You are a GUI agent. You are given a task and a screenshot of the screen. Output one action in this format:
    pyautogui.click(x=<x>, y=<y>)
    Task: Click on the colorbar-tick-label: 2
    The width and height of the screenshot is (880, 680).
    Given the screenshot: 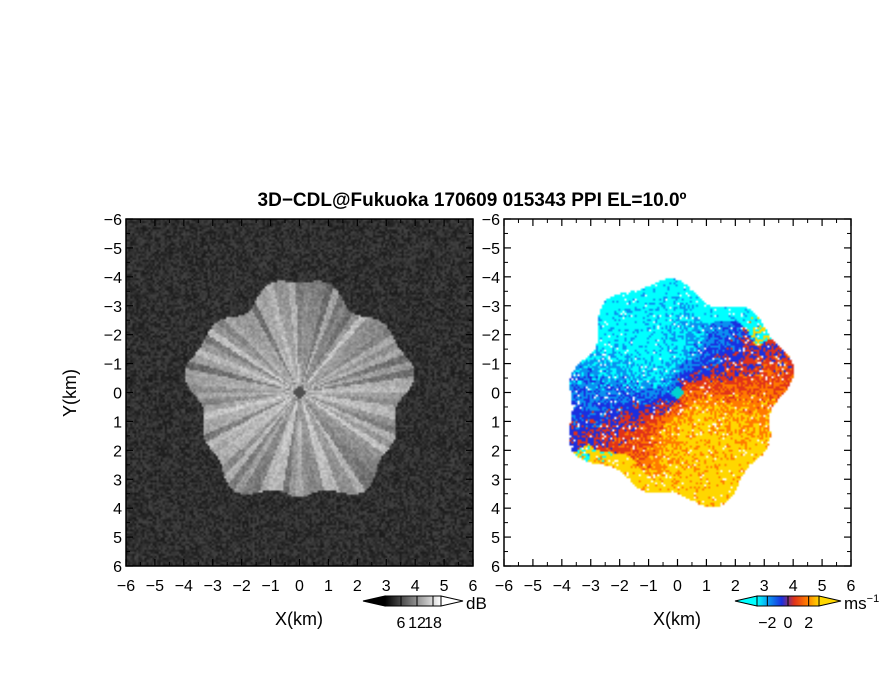 What is the action you would take?
    pyautogui.click(x=808, y=623)
    